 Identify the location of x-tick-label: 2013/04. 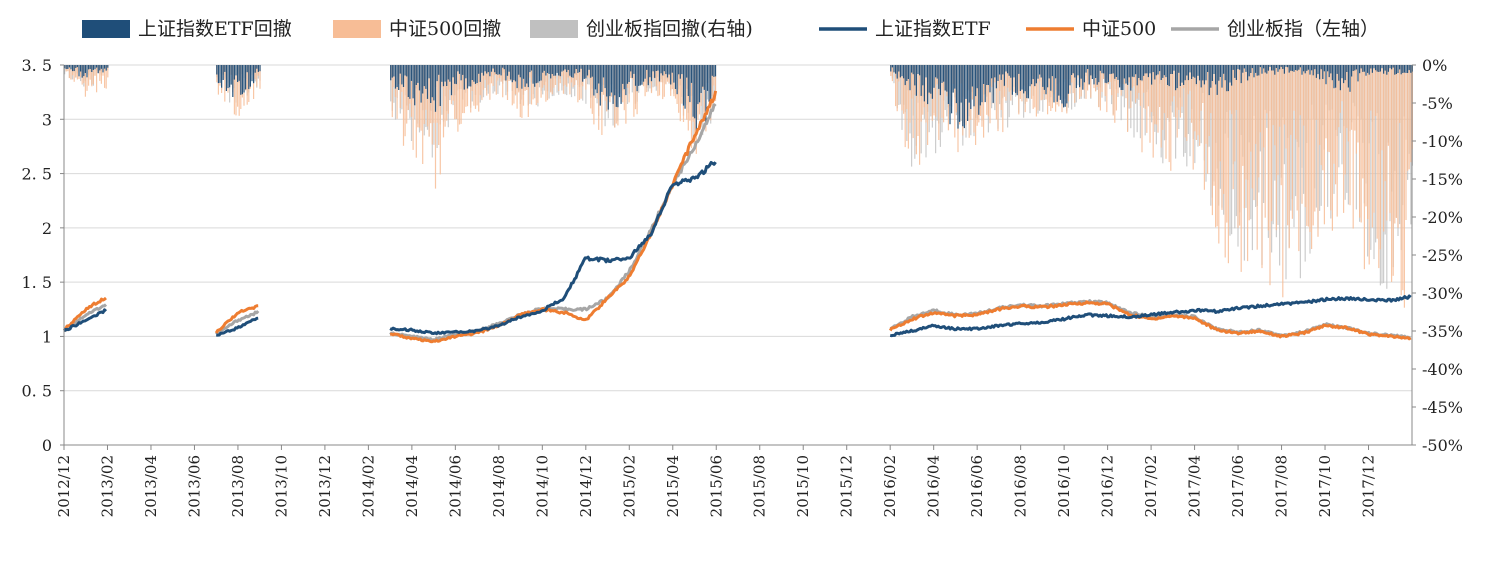
(151, 486).